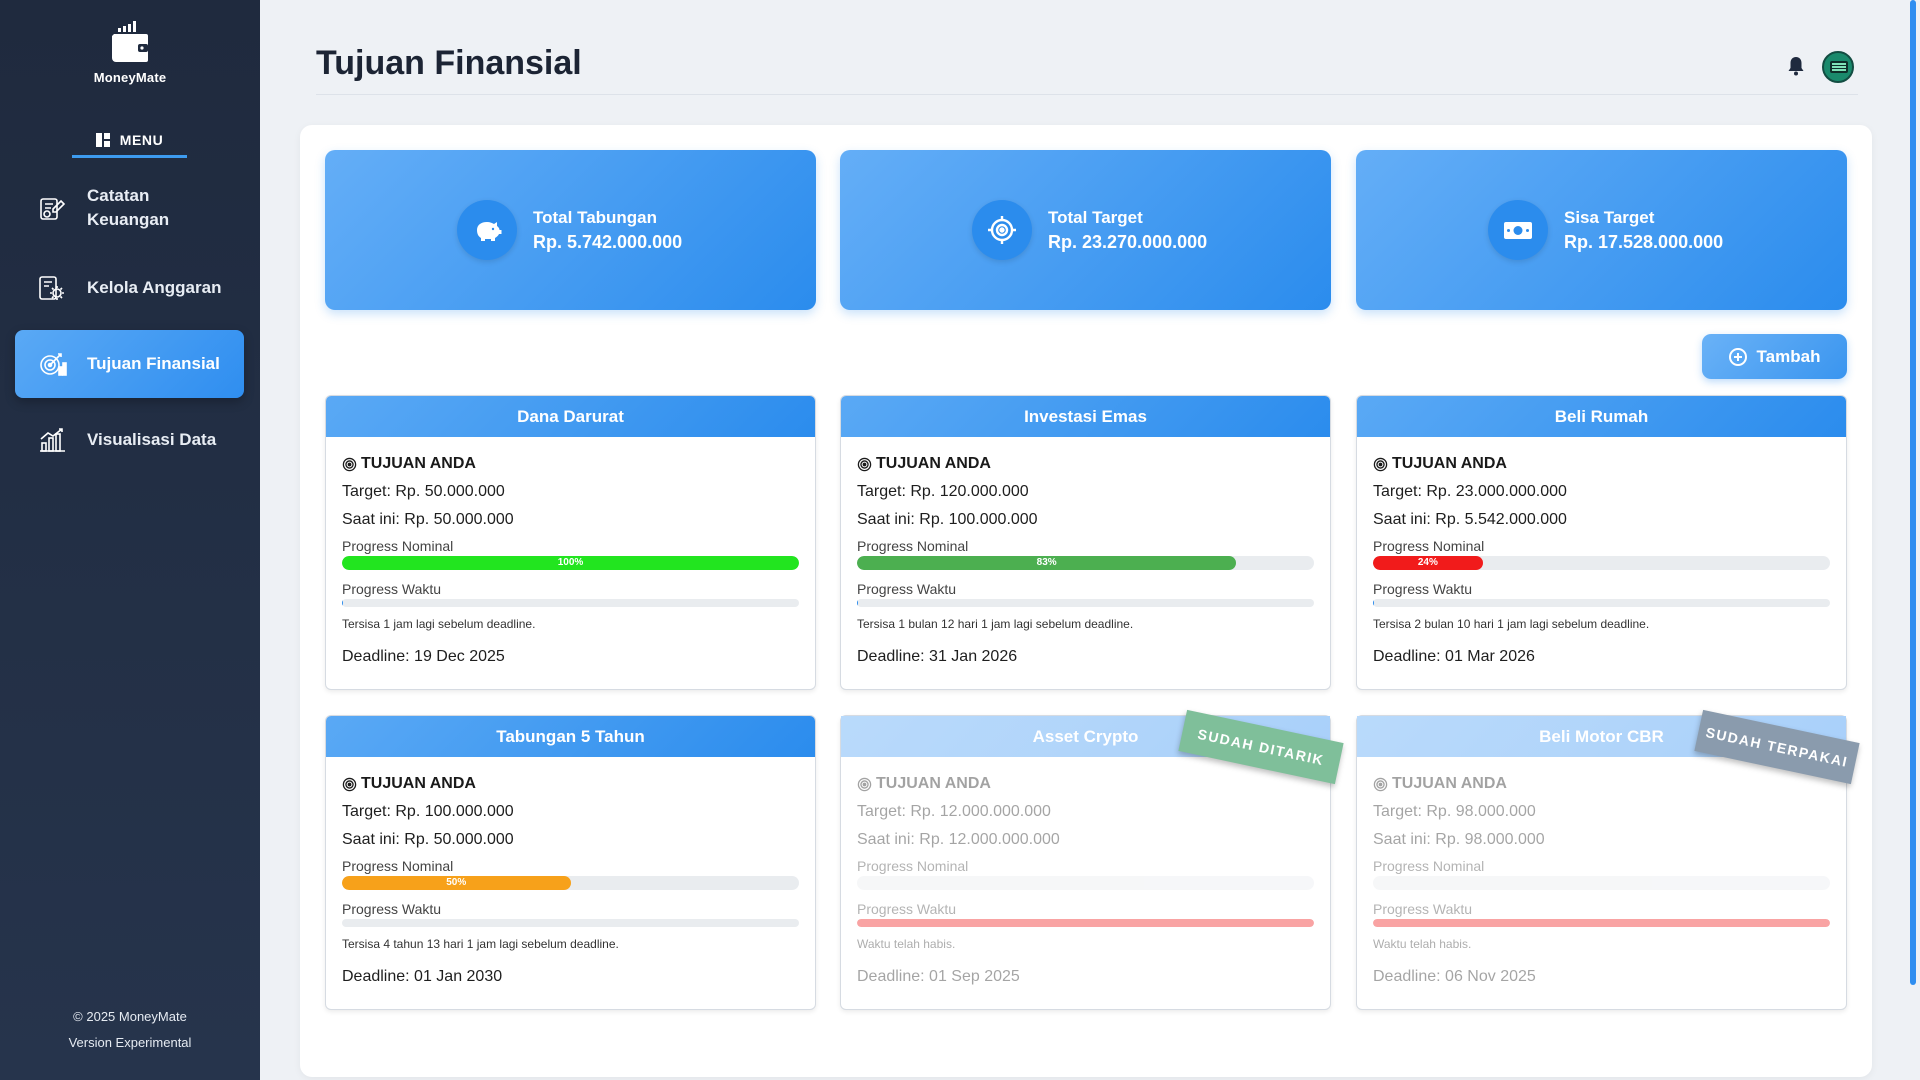 The width and height of the screenshot is (1920, 1080). I want to click on money-bill-icon, so click(1518, 230).